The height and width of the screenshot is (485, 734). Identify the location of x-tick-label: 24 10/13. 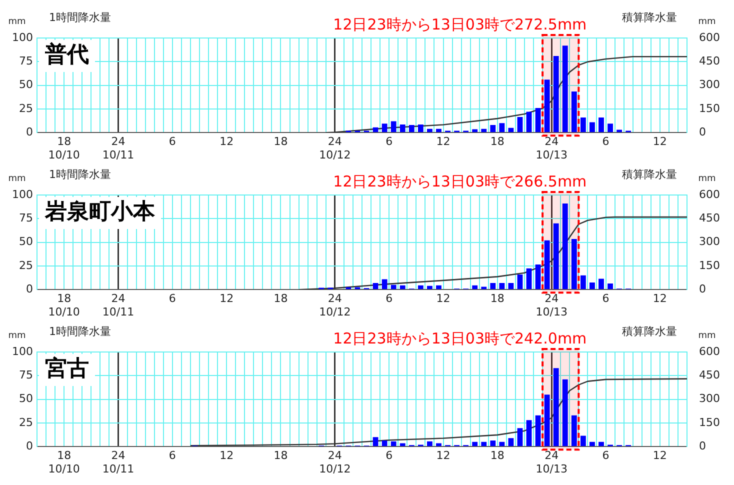
(552, 305).